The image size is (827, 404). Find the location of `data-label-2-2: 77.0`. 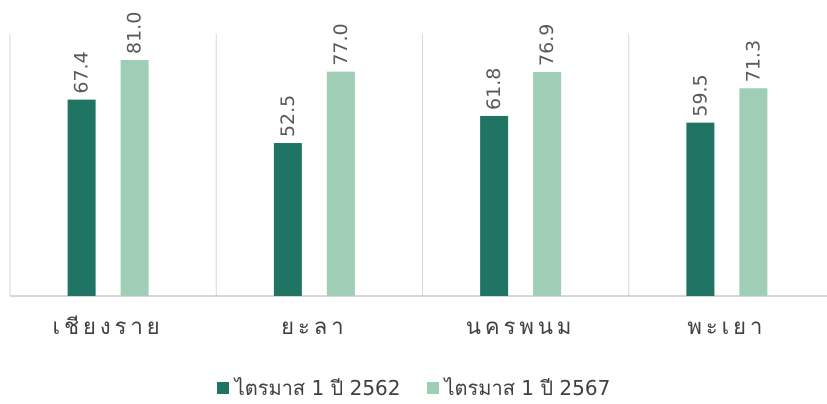

data-label-2-2: 77.0 is located at coordinates (341, 44).